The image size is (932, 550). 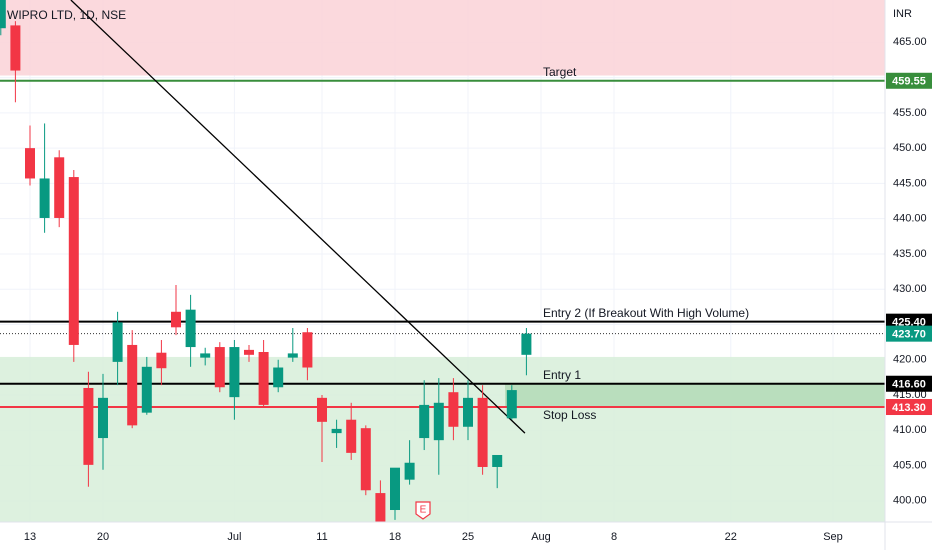 I want to click on y-tick-label: 410.00, so click(x=910, y=430).